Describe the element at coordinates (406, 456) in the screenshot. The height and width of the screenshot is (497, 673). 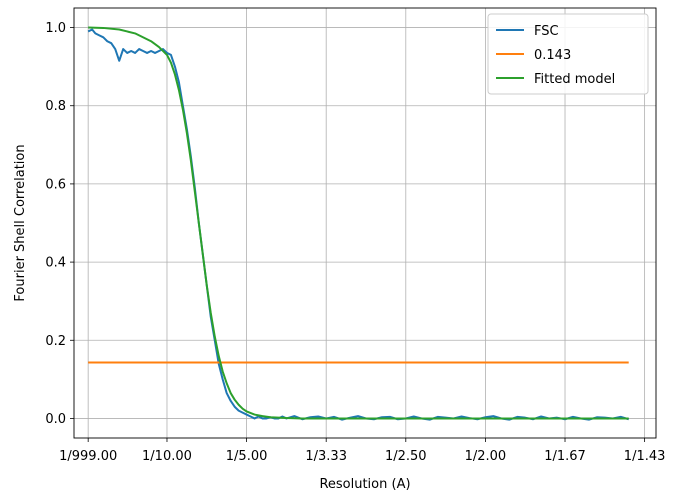
I see `x-tick-label: 1/2.50` at that location.